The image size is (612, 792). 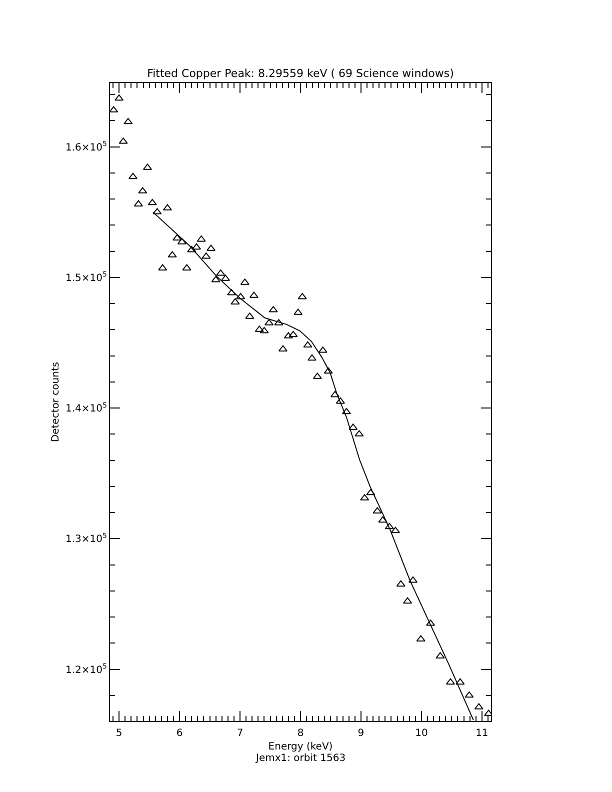 I want to click on y-tick-label: 1.3×10$^{5}$, so click(x=86, y=539).